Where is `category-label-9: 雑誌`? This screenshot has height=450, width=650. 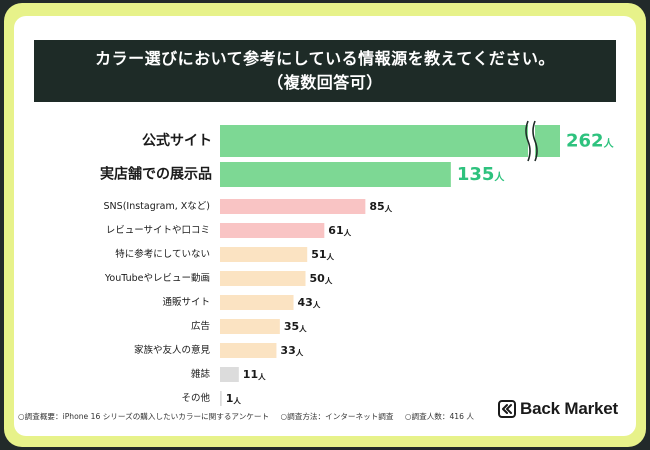
category-label-9: 雑誌 is located at coordinates (201, 374).